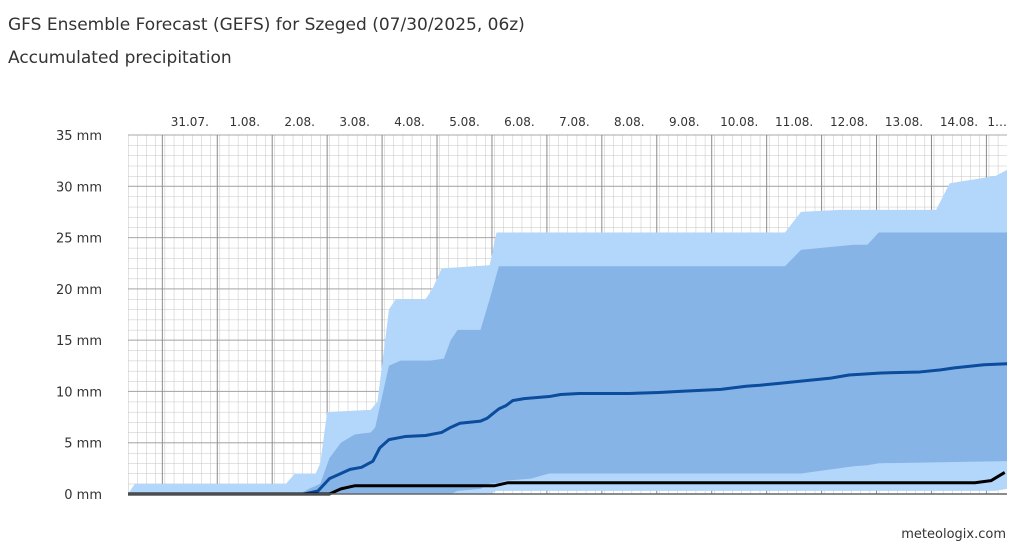 Image resolution: width=1024 pixels, height=546 pixels. Describe the element at coordinates (464, 122) in the screenshot. I see `x-tick-label: 5.08.` at that location.